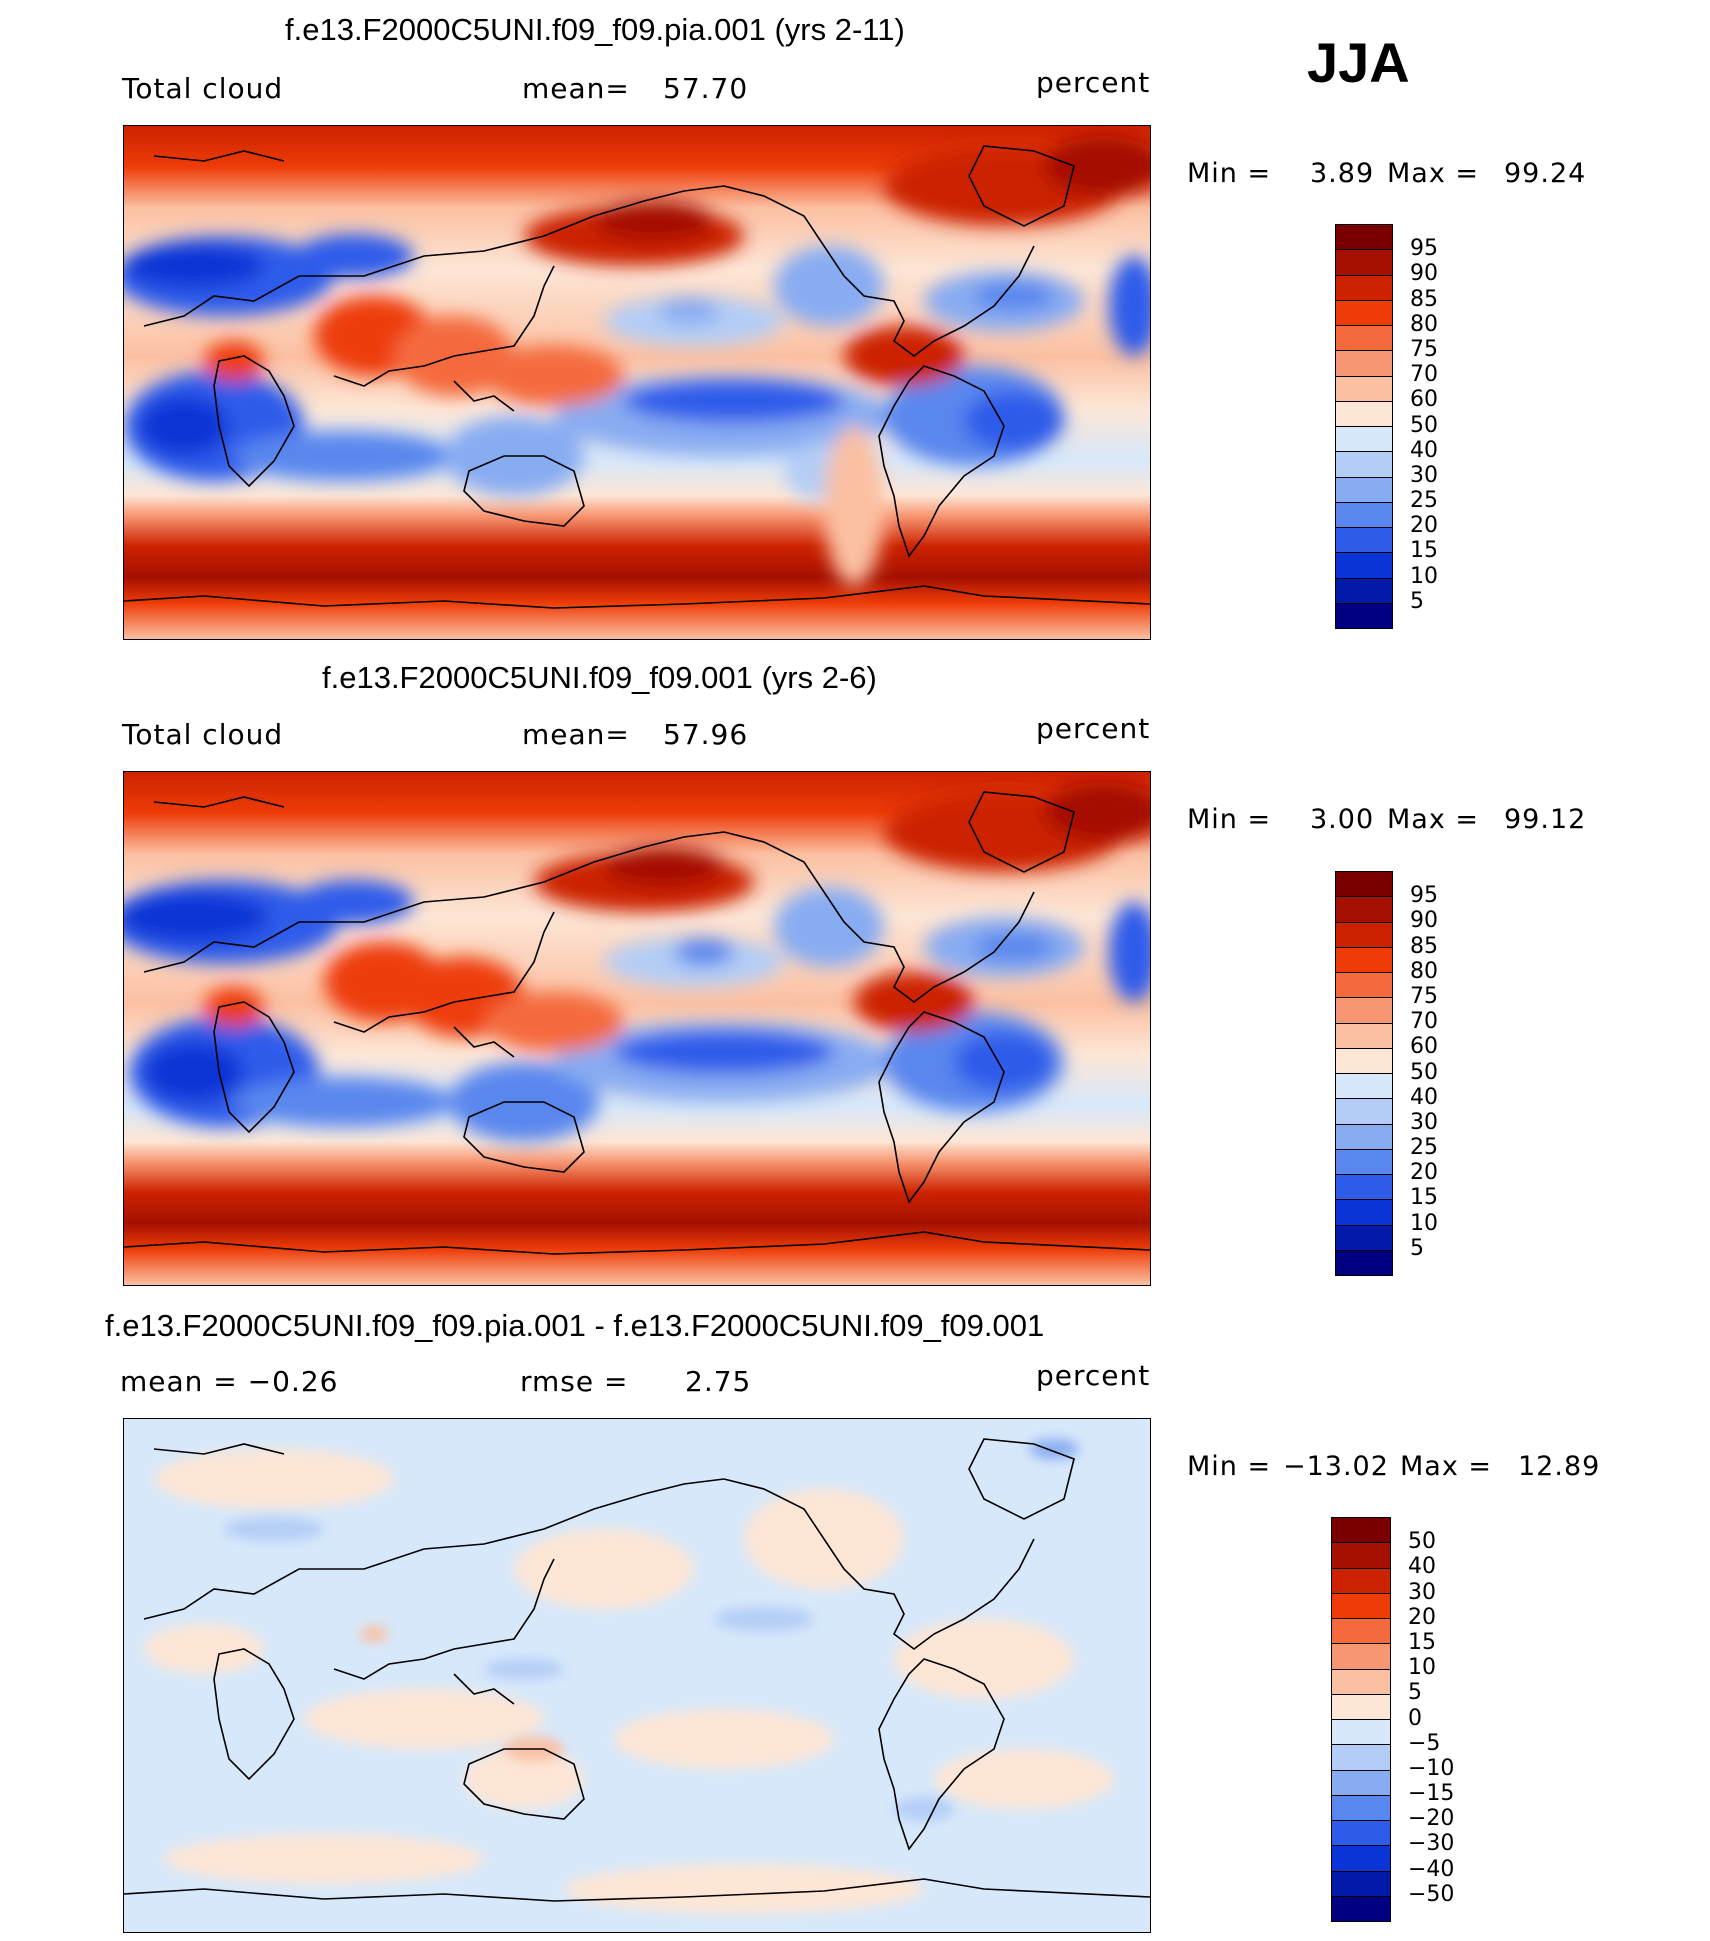 Image resolution: width=1710 pixels, height=1941 pixels. Describe the element at coordinates (203, 88) in the screenshot. I see `panel-1-variable: Total cloud` at that location.